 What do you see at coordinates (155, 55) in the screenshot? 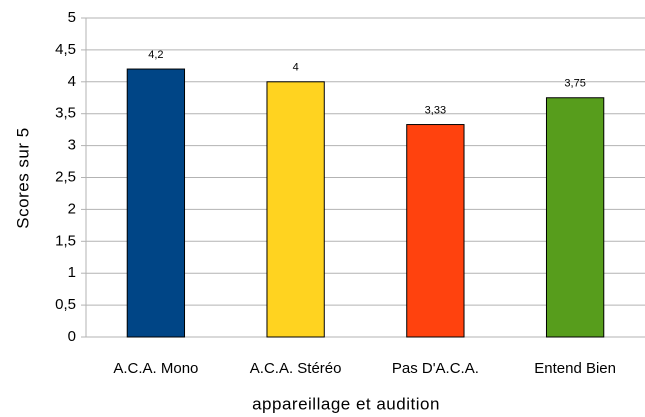
I see `data-label: 4,2` at bounding box center [155, 55].